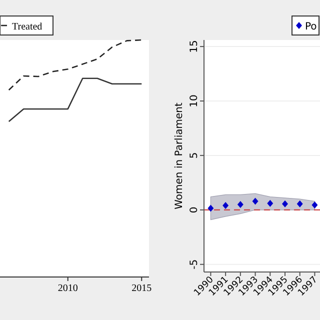  What do you see at coordinates (68, 288) in the screenshot?
I see `x-tick-label: 2010` at bounding box center [68, 288].